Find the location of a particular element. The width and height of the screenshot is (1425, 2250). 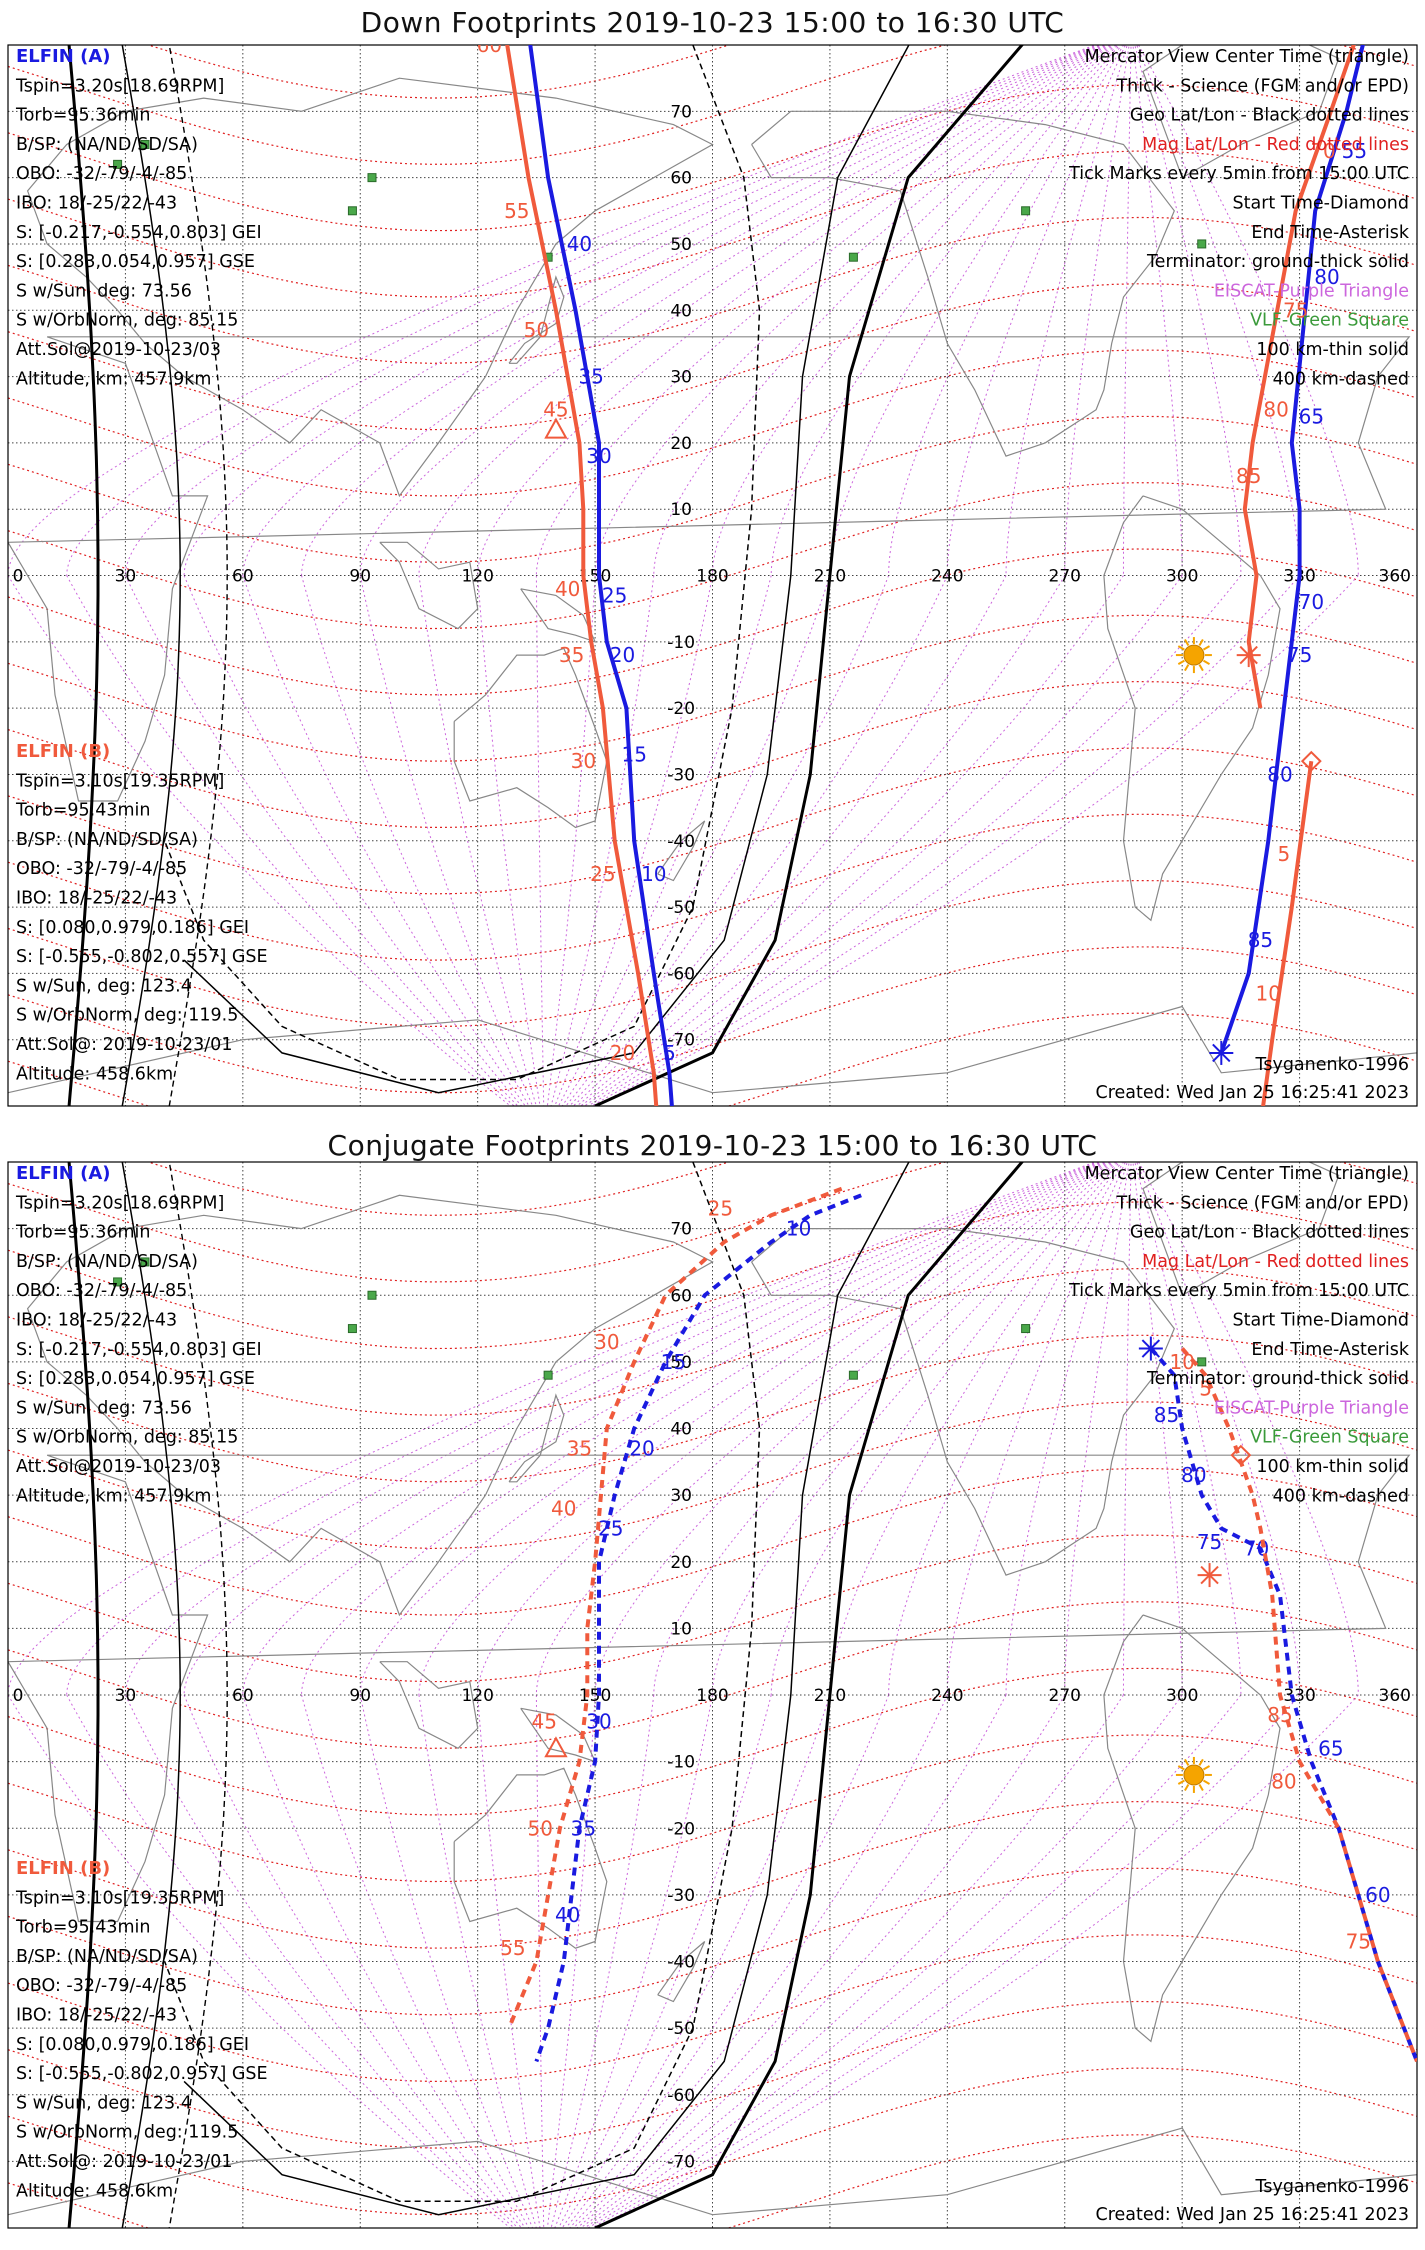

time-tick-label: 80 is located at coordinates (1283, 1782).